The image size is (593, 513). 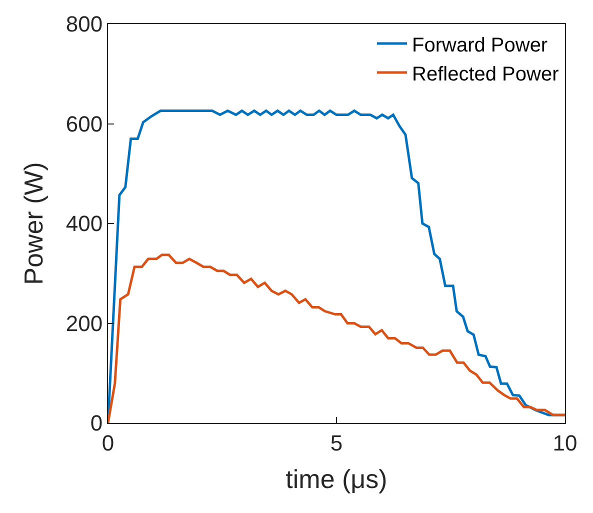 I want to click on x-tick-label: 5, so click(x=336, y=443).